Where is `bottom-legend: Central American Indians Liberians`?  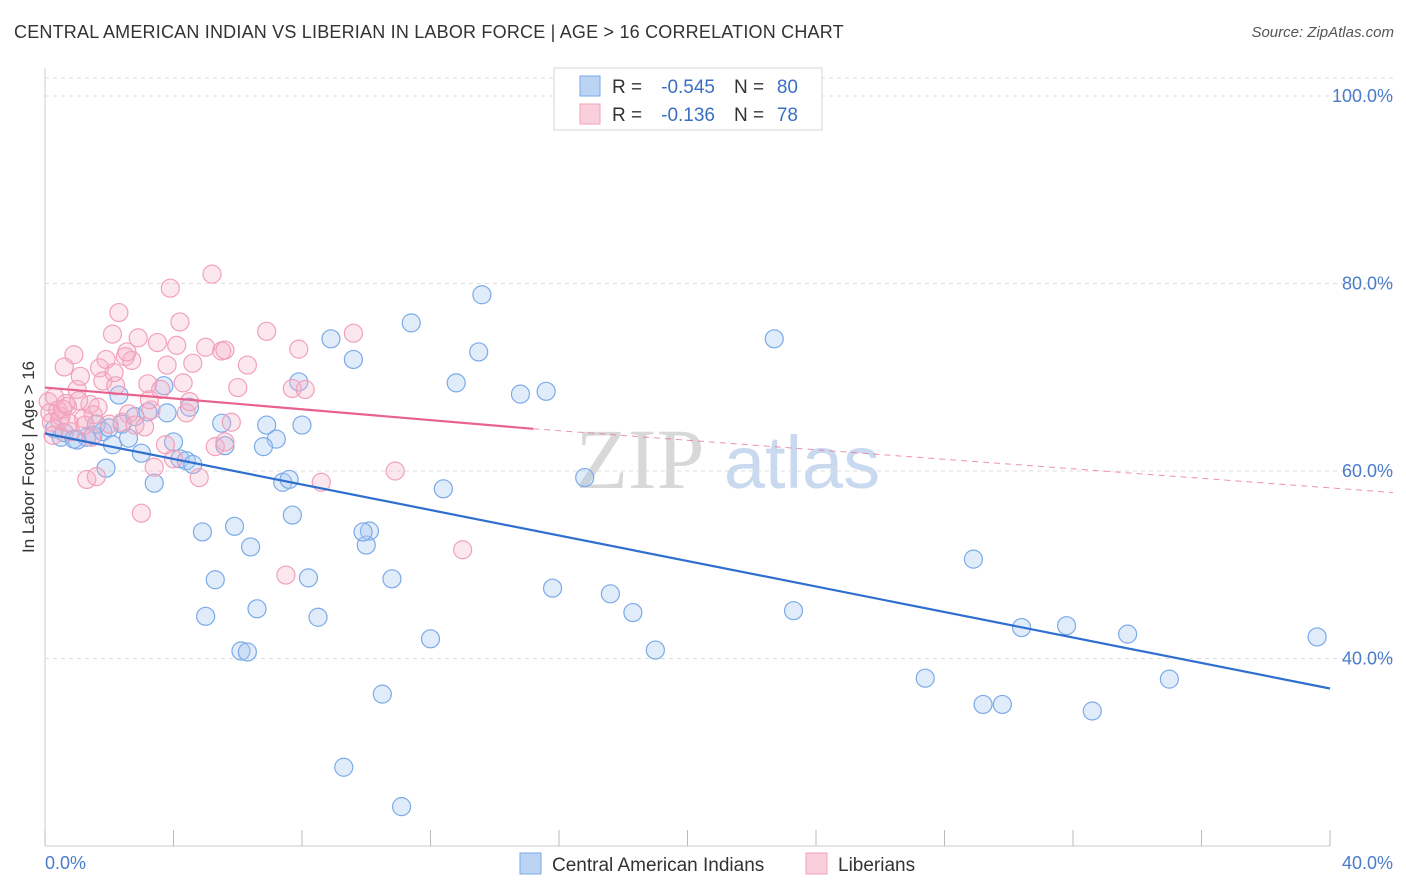 bottom-legend: Central American Indians Liberians is located at coordinates (717, 864).